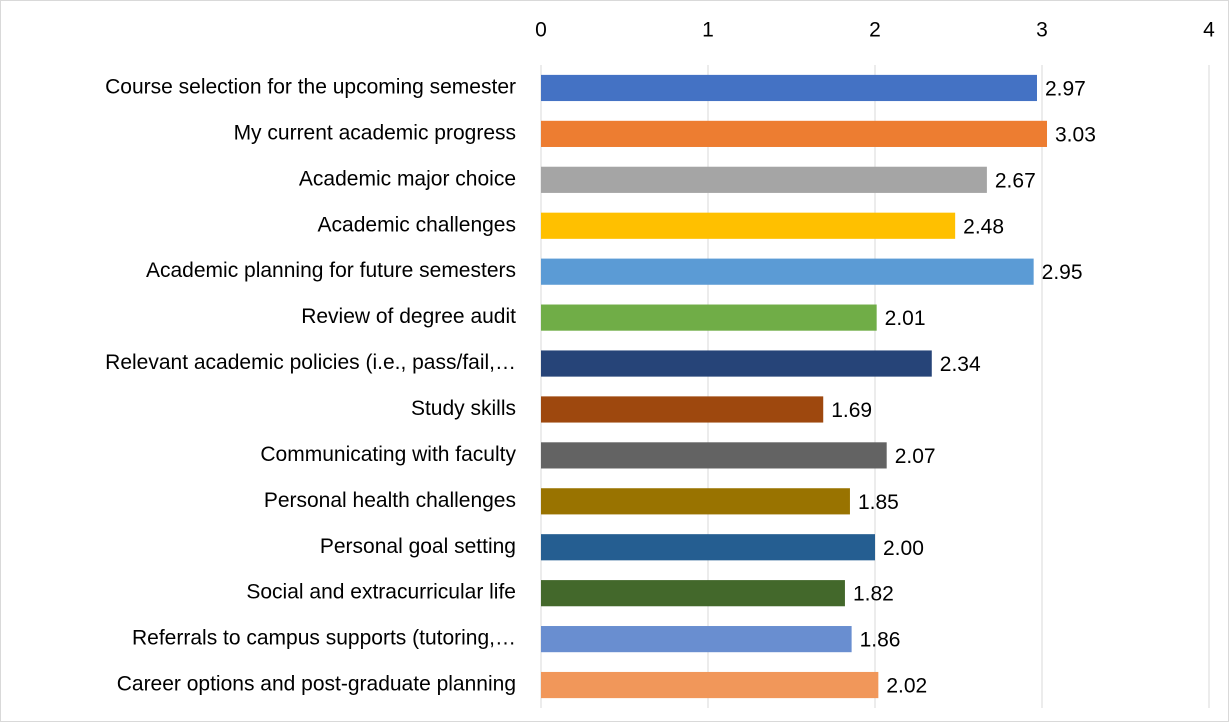 This screenshot has width=1229, height=722. Describe the element at coordinates (1209, 30) in the screenshot. I see `x-tick-label: 4` at that location.